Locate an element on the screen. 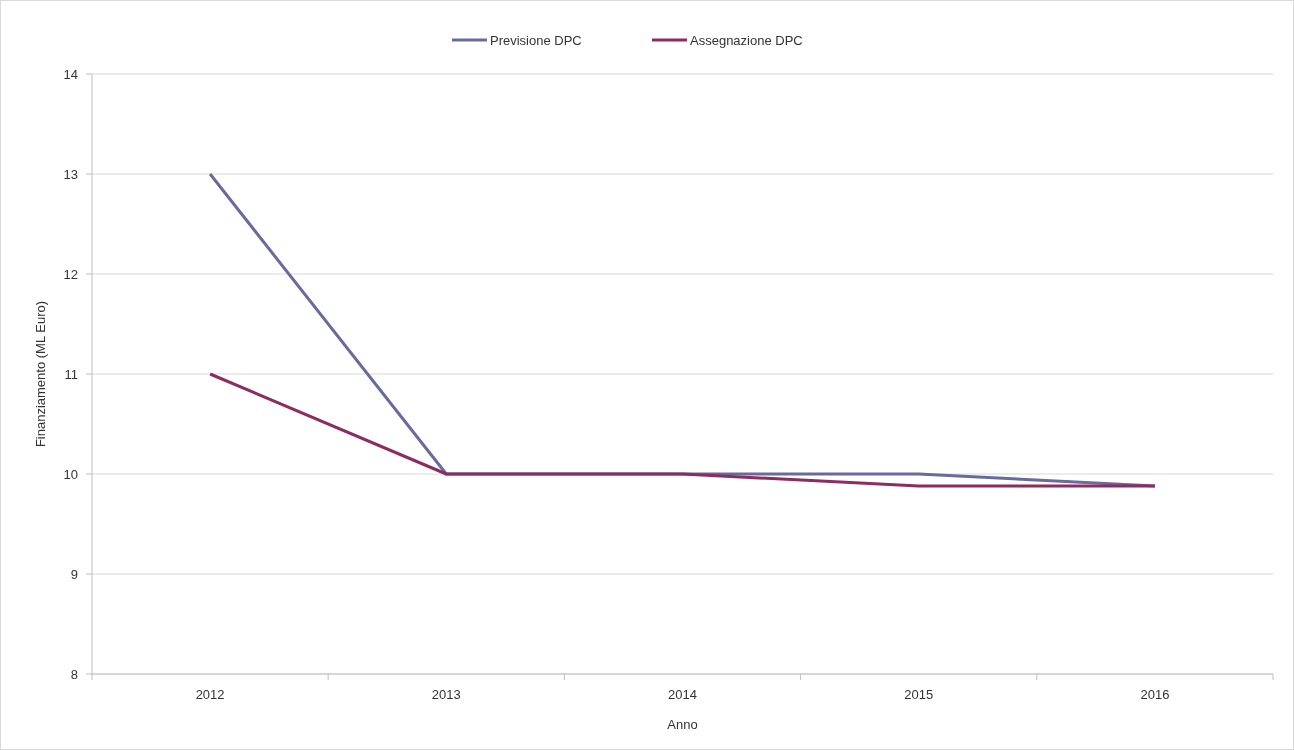  y-tick-label: 11 is located at coordinates (71, 374).